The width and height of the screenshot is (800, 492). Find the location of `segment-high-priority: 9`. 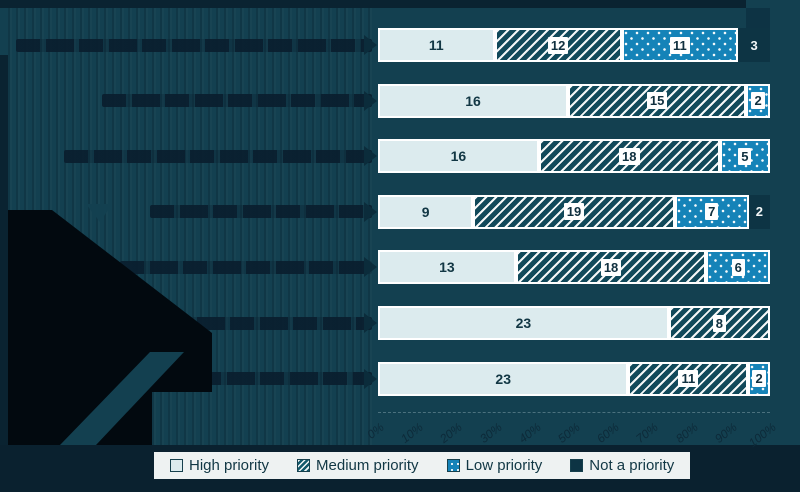

segment-high-priority: 9 is located at coordinates (426, 211).